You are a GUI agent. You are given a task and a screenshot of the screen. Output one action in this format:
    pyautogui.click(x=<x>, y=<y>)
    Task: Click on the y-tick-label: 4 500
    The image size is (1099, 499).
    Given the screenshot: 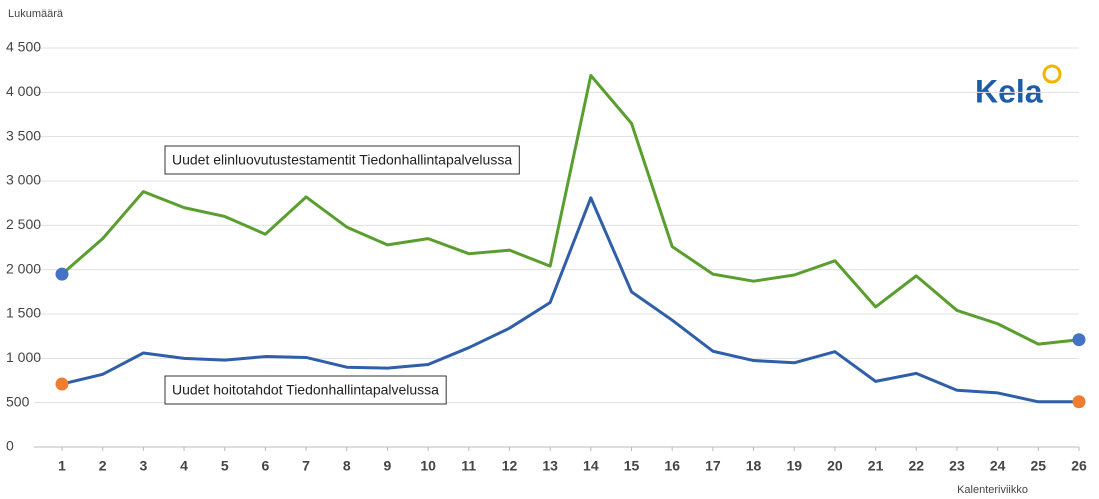 What is the action you would take?
    pyautogui.click(x=23, y=47)
    